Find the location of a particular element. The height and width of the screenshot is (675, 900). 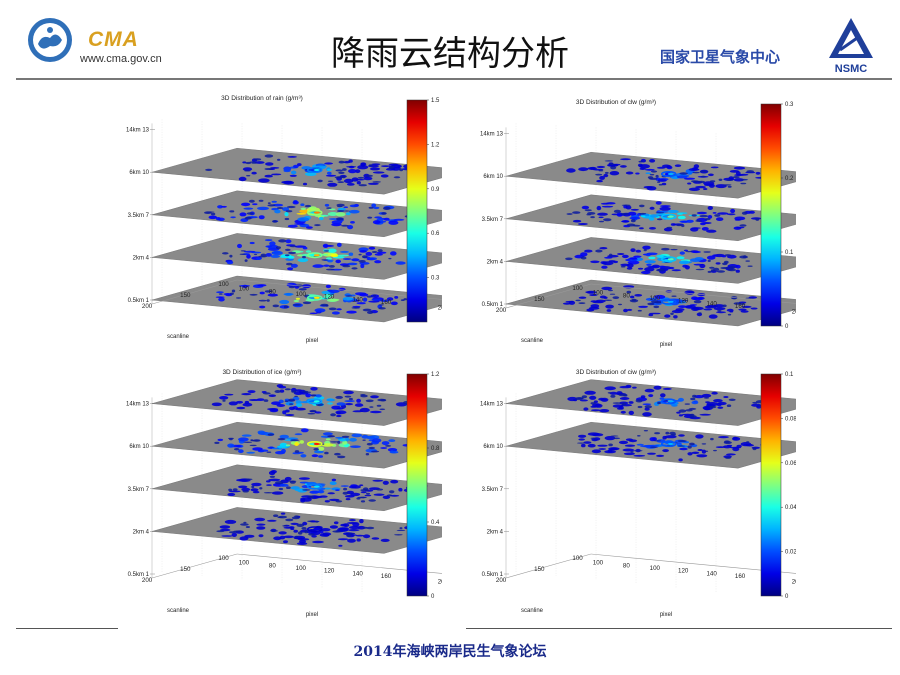

footer-text: 2014年海峡两岸民生气象论坛 is located at coordinates (450, 652).